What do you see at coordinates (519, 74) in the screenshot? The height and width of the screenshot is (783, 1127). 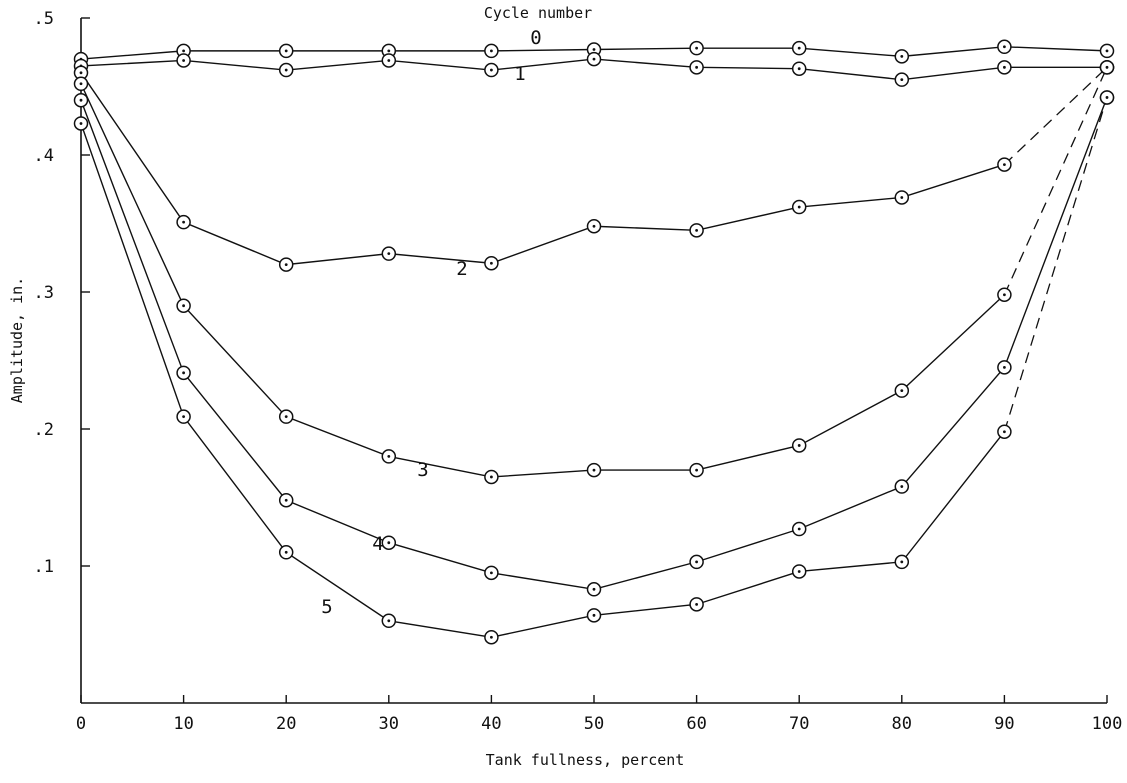 I see `series-label-1: 1` at bounding box center [519, 74].